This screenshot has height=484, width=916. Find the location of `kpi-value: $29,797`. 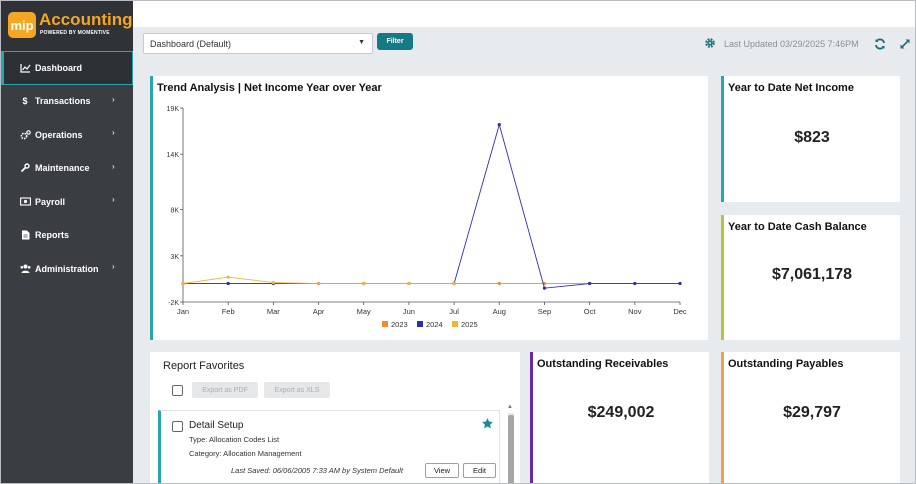

kpi-value: $29,797 is located at coordinates (812, 412).